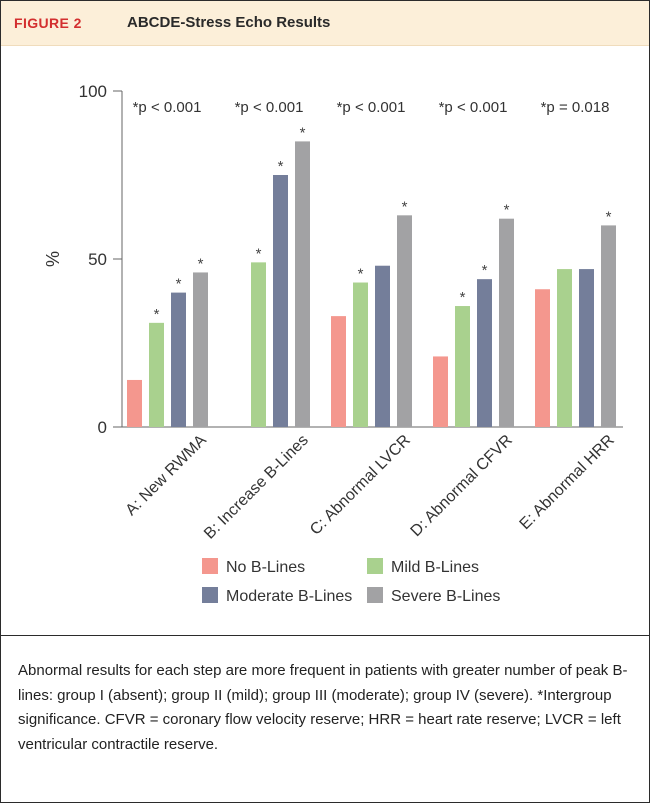 The width and height of the screenshot is (650, 803). Describe the element at coordinates (360, 485) in the screenshot. I see `x-category-label: C: Abnormal LVCR` at that location.